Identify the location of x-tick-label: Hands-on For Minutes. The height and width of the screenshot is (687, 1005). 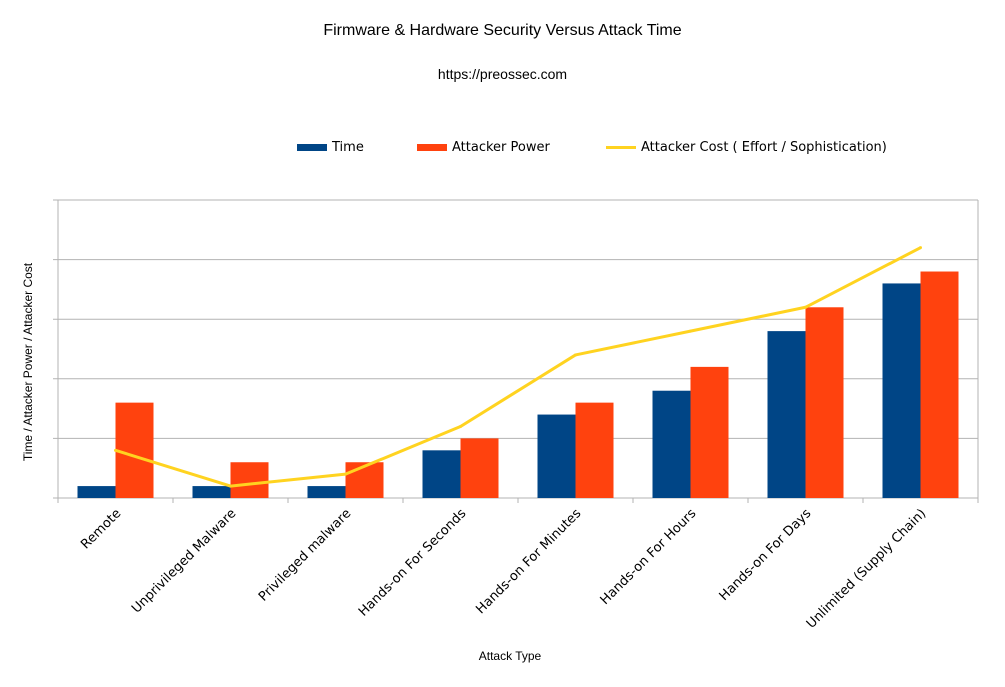
(528, 561).